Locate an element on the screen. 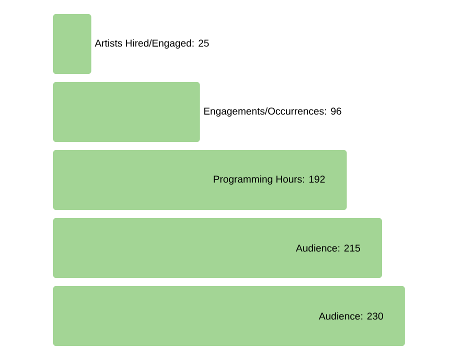 The height and width of the screenshot is (360, 450). data-label: Audience: 230 is located at coordinates (351, 316).